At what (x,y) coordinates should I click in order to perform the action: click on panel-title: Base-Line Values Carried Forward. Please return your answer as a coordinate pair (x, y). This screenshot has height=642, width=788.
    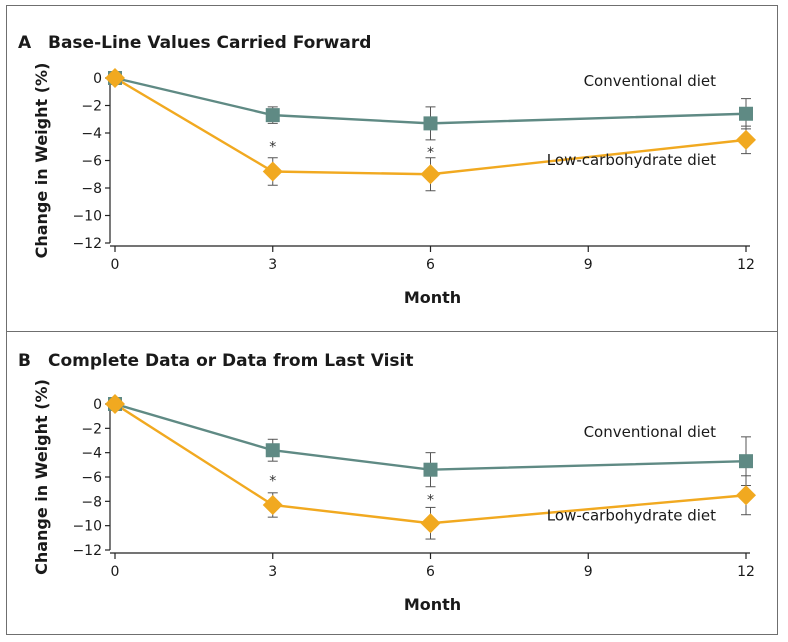
    Looking at the image, I should click on (209, 43).